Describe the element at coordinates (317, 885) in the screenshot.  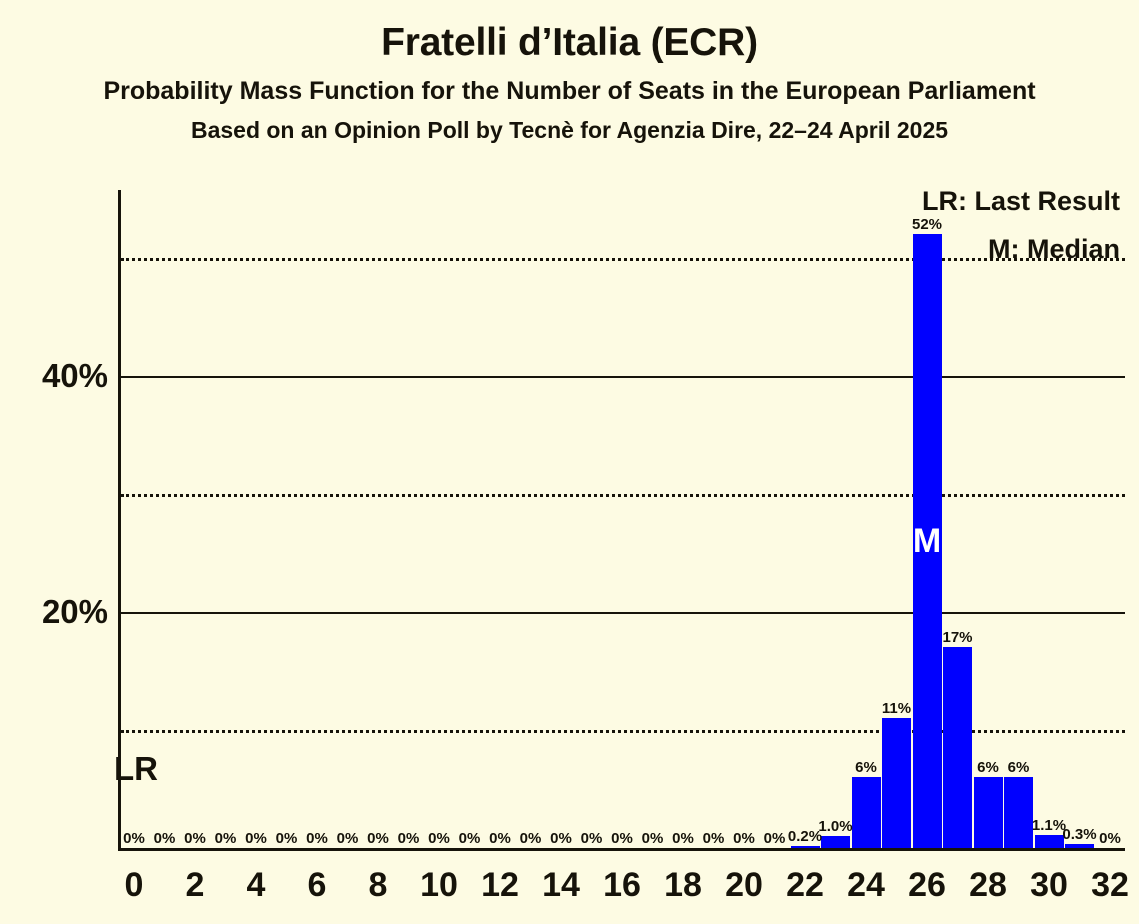
I see `x-tick-label: 6` at that location.